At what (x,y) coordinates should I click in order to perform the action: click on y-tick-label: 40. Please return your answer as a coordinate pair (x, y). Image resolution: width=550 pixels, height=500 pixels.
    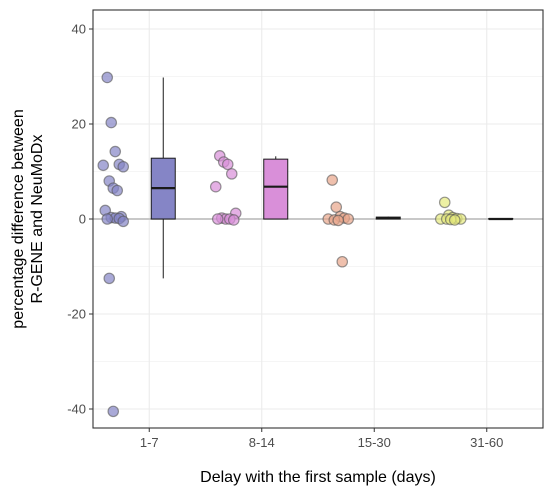
    Looking at the image, I should click on (79, 29).